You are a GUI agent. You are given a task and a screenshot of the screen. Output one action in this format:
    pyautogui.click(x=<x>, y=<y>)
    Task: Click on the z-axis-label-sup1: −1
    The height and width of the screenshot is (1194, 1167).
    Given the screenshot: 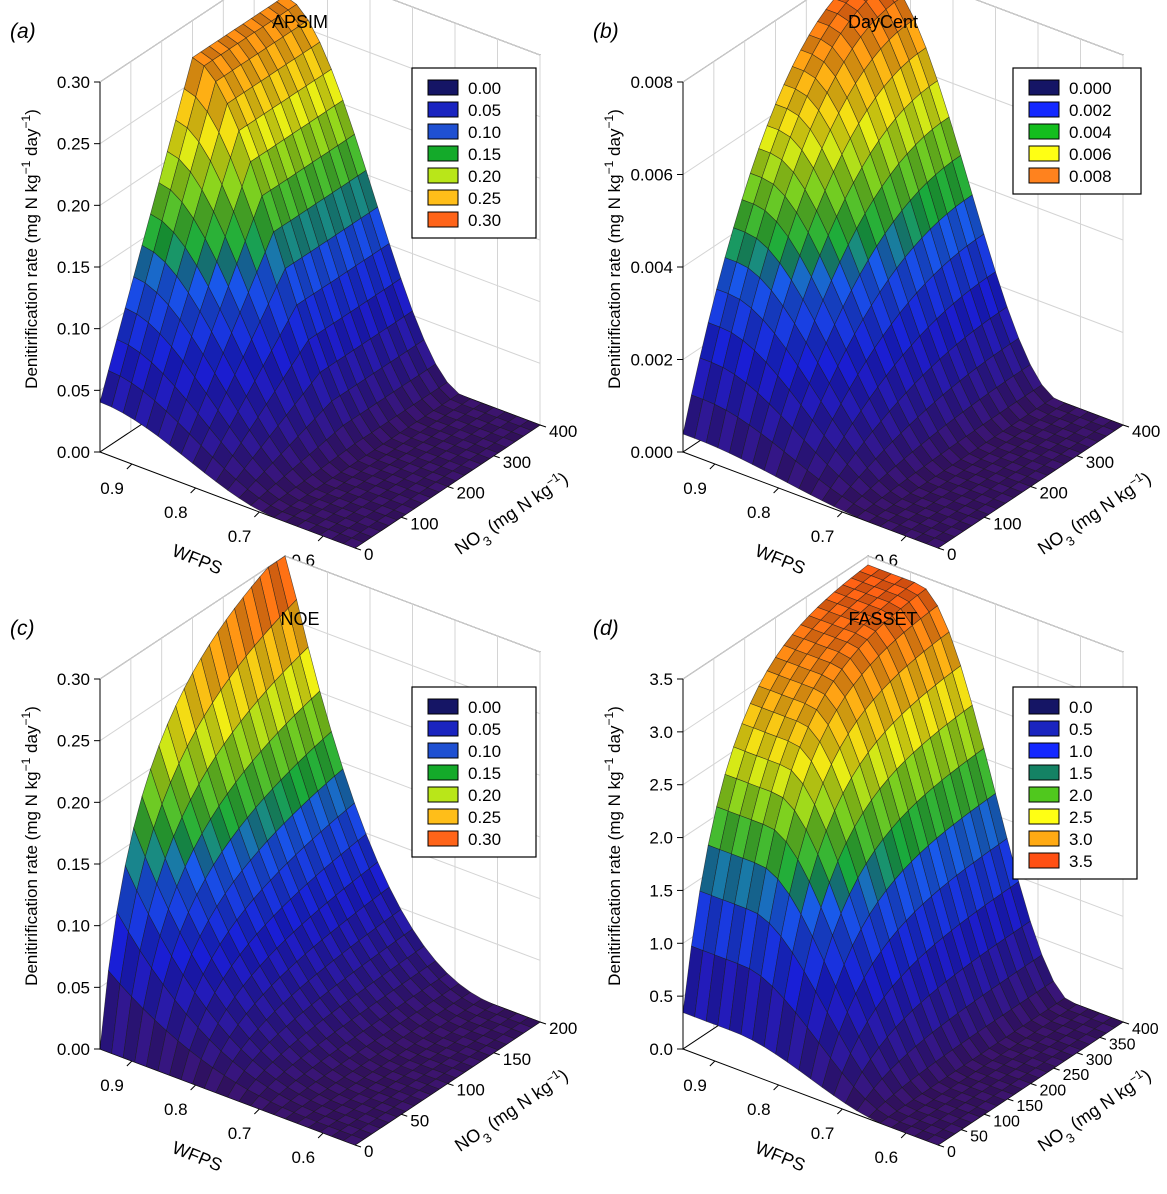 What is the action you would take?
    pyautogui.click(x=609, y=167)
    